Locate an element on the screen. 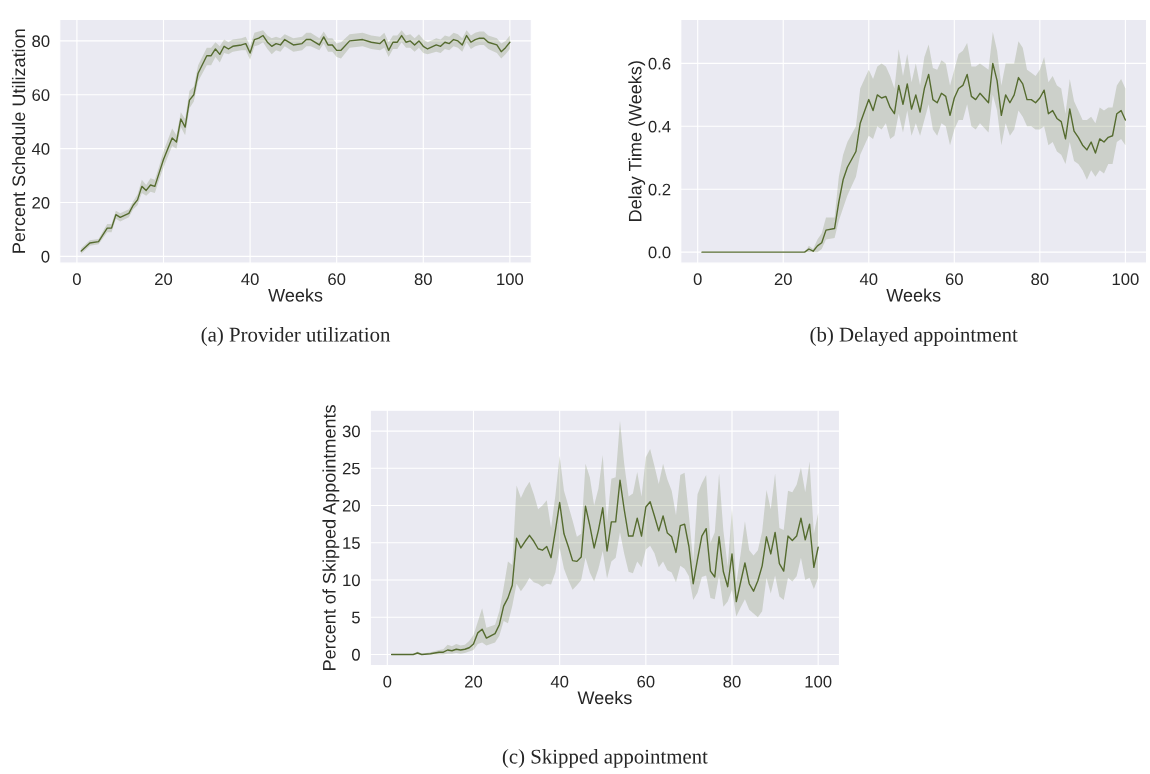 The image size is (1150, 774). line-series is located at coordinates (604, 567).